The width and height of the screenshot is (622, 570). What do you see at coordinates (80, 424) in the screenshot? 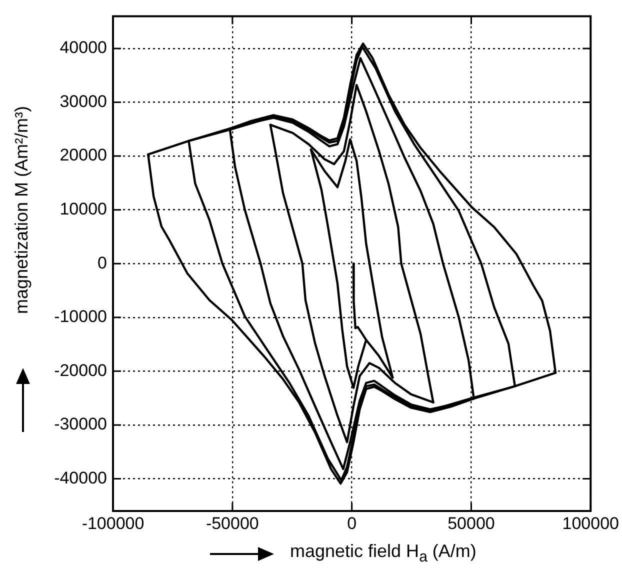
I see `y-tick-label: -30000` at bounding box center [80, 424].